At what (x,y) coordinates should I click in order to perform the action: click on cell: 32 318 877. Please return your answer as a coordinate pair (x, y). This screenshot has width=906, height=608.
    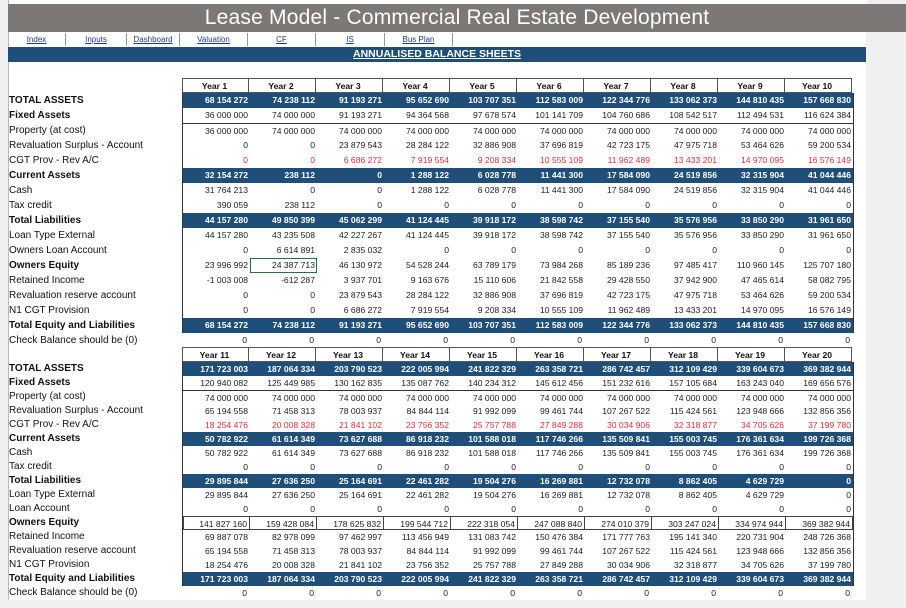
    Looking at the image, I should click on (695, 565).